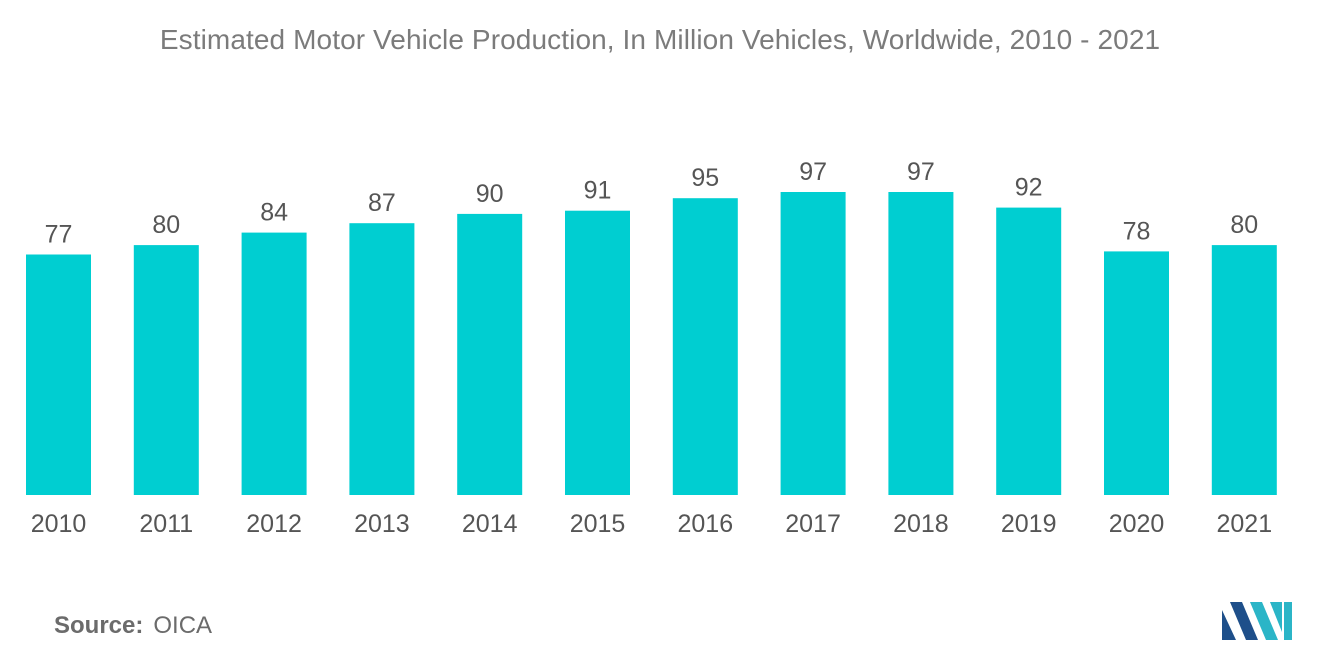  Describe the element at coordinates (274, 363) in the screenshot. I see `bar-2012` at that location.